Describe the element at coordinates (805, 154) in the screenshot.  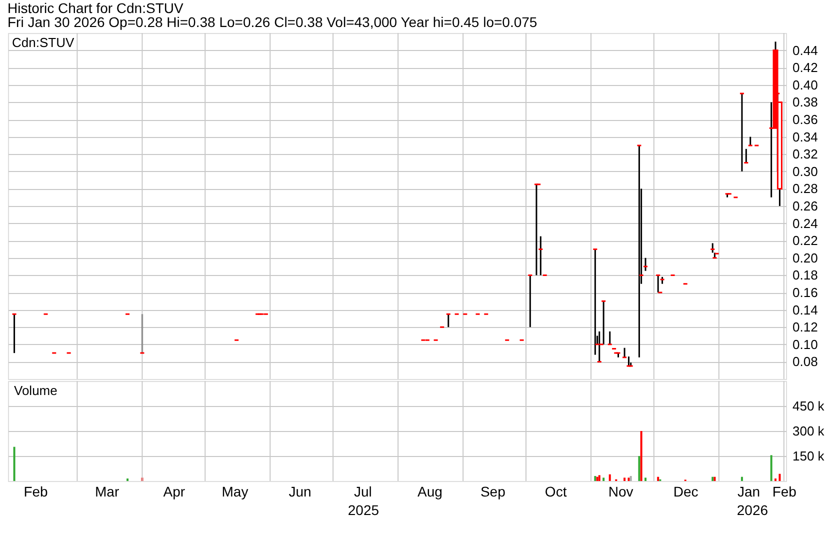
I see `y-tick-label: 0.32` at that location.